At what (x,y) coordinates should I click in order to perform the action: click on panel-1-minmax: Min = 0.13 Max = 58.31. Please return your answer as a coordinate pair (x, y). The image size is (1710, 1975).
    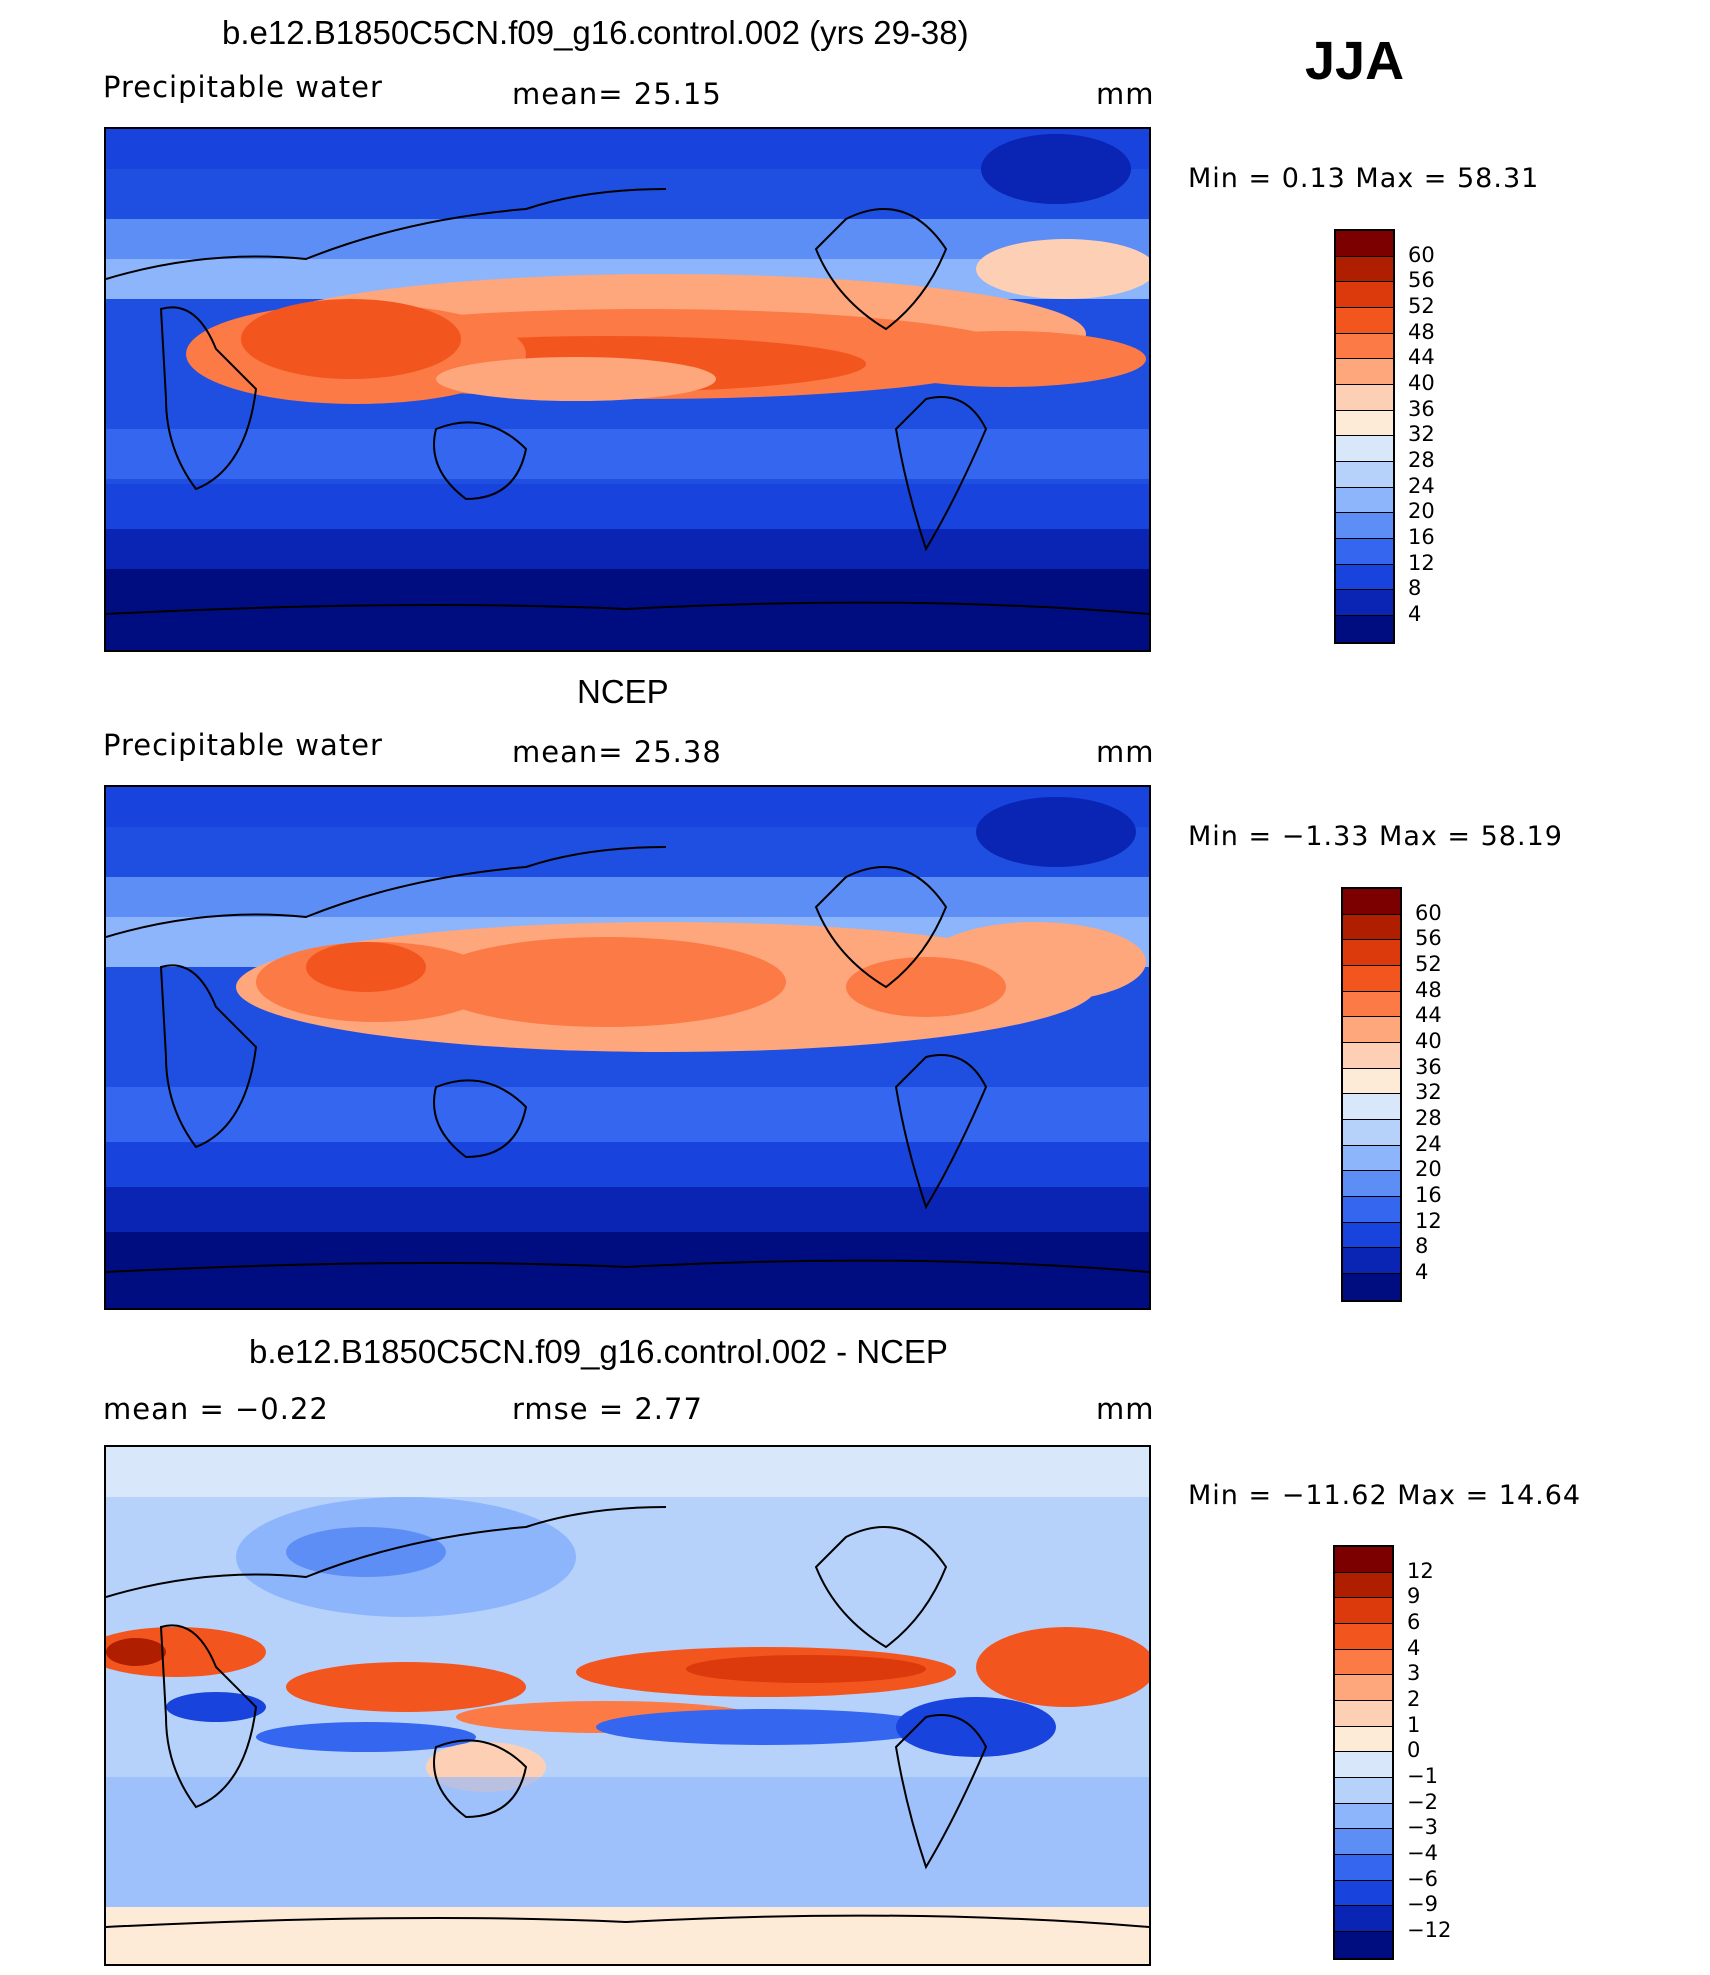
    Looking at the image, I should click on (1364, 178).